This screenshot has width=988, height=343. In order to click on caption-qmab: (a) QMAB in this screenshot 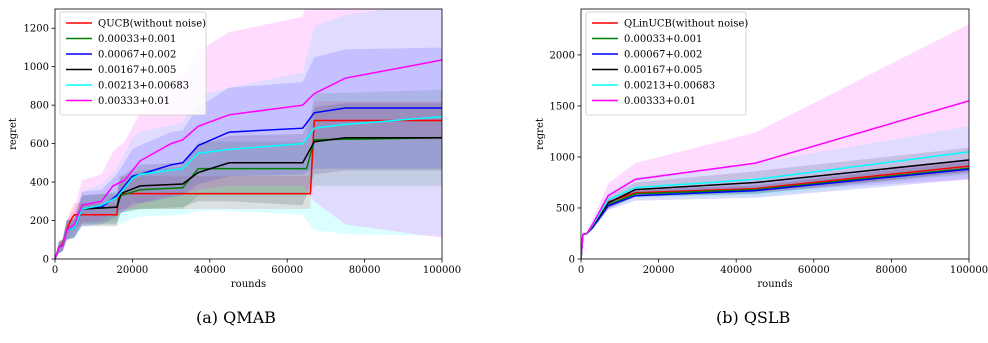, I will do `click(236, 317)`.